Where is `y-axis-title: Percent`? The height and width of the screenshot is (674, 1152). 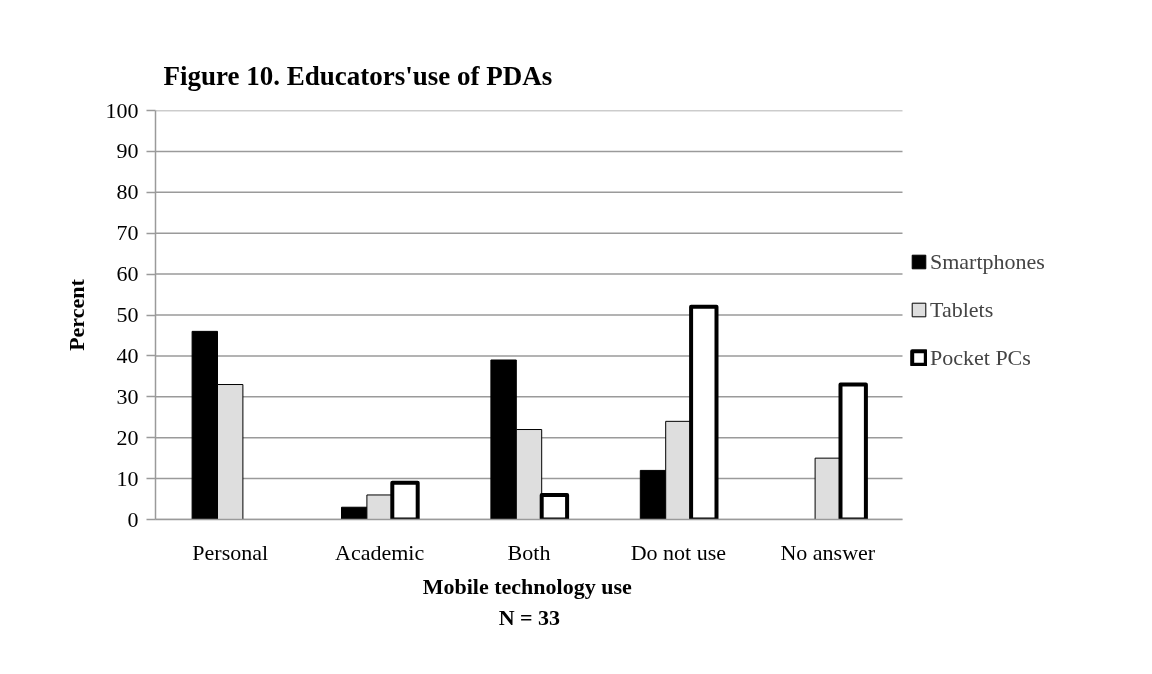
y-axis-title: Percent is located at coordinates (76, 314).